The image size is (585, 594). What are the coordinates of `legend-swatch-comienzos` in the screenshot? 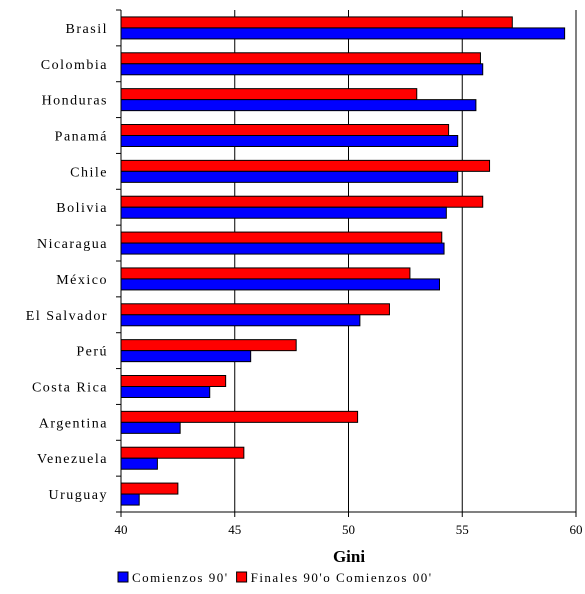 It's located at (123, 577).